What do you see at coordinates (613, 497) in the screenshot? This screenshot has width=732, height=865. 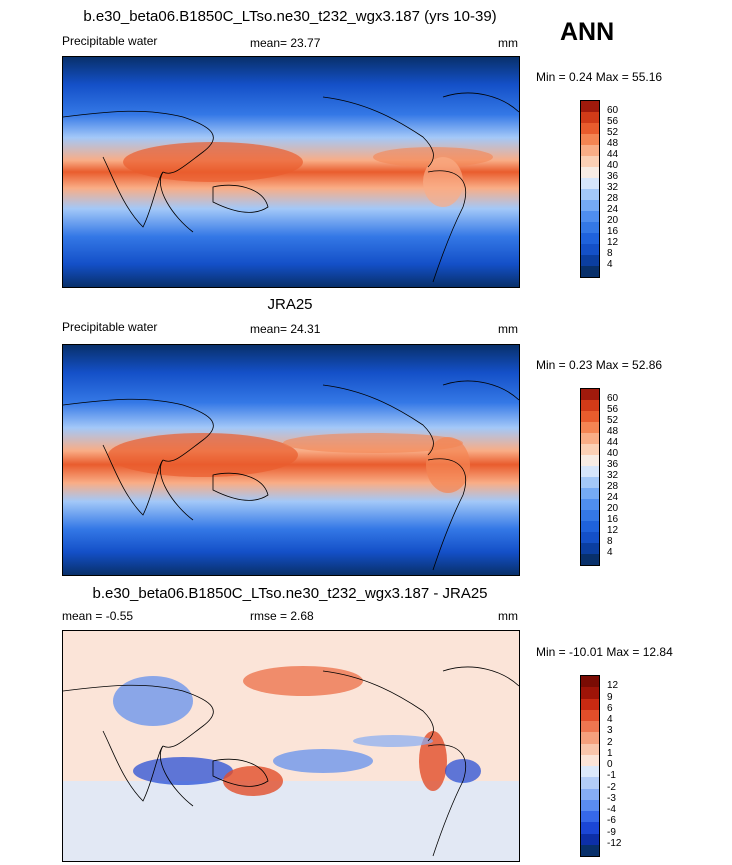 I see `colorbar-tick-label: 24` at bounding box center [613, 497].